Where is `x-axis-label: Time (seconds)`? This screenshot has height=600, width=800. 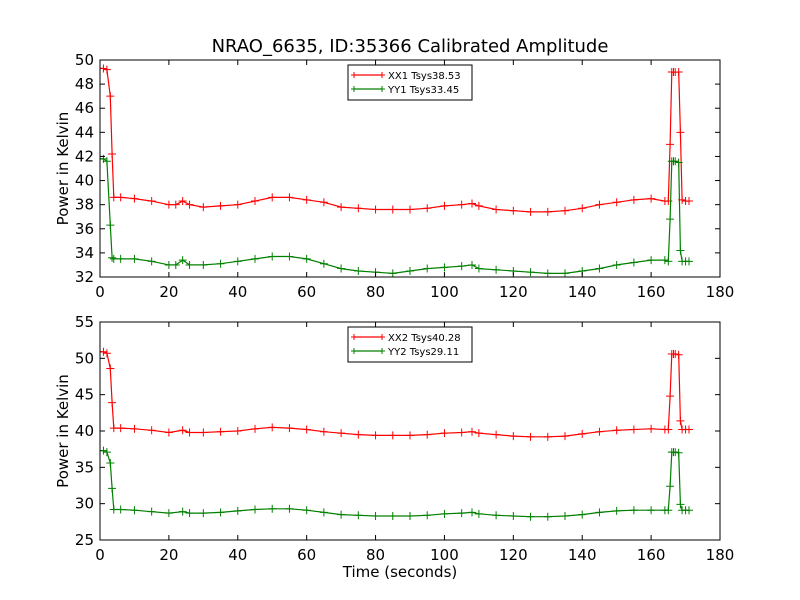 x-axis-label: Time (seconds) is located at coordinates (400, 572).